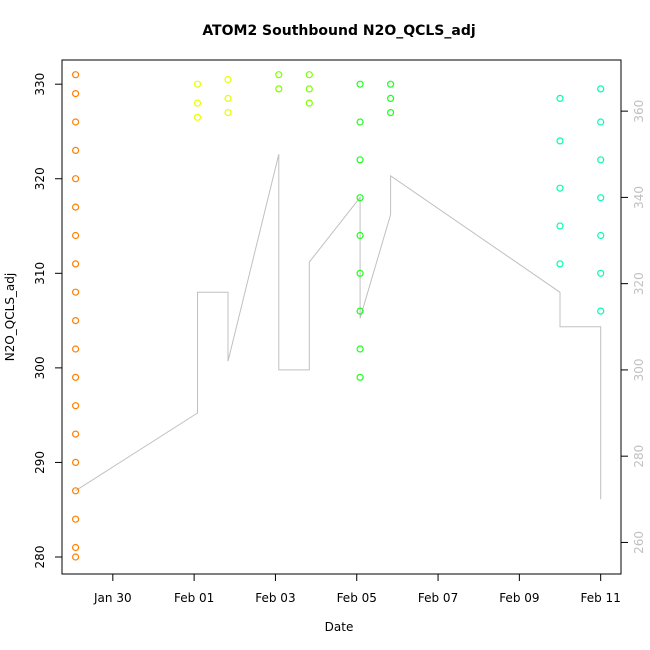 The width and height of the screenshot is (650, 650). What do you see at coordinates (357, 598) in the screenshot?
I see `x-tick-label: Feb 05` at bounding box center [357, 598].